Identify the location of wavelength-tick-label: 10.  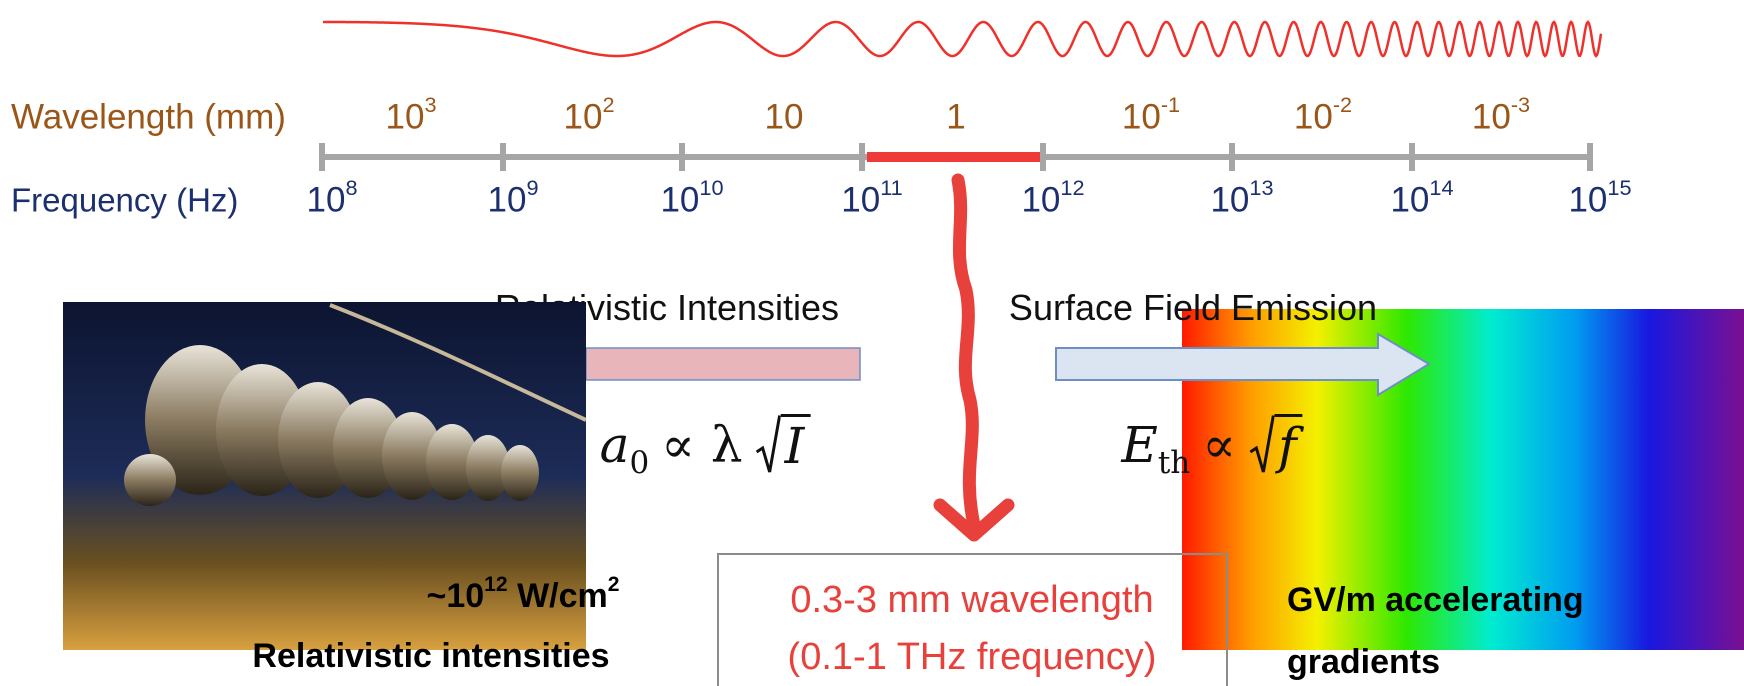
(784, 117).